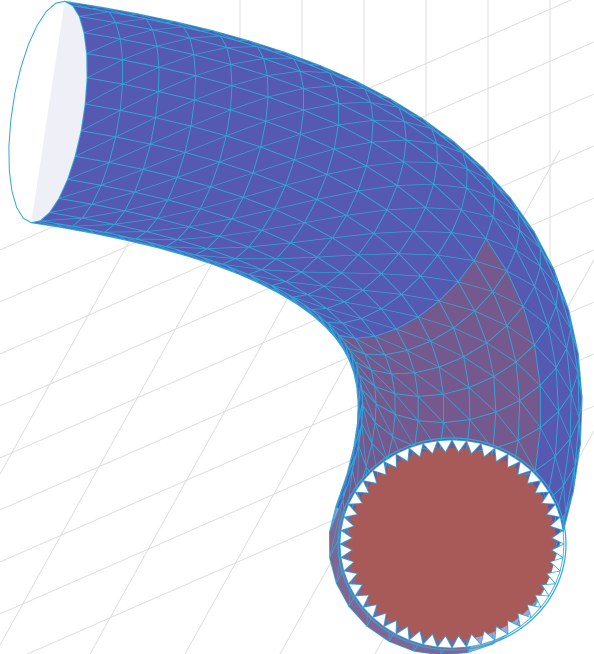 The image size is (594, 654). What do you see at coordinates (429, 381) in the screenshot?
I see `mesh-quad` at bounding box center [429, 381].